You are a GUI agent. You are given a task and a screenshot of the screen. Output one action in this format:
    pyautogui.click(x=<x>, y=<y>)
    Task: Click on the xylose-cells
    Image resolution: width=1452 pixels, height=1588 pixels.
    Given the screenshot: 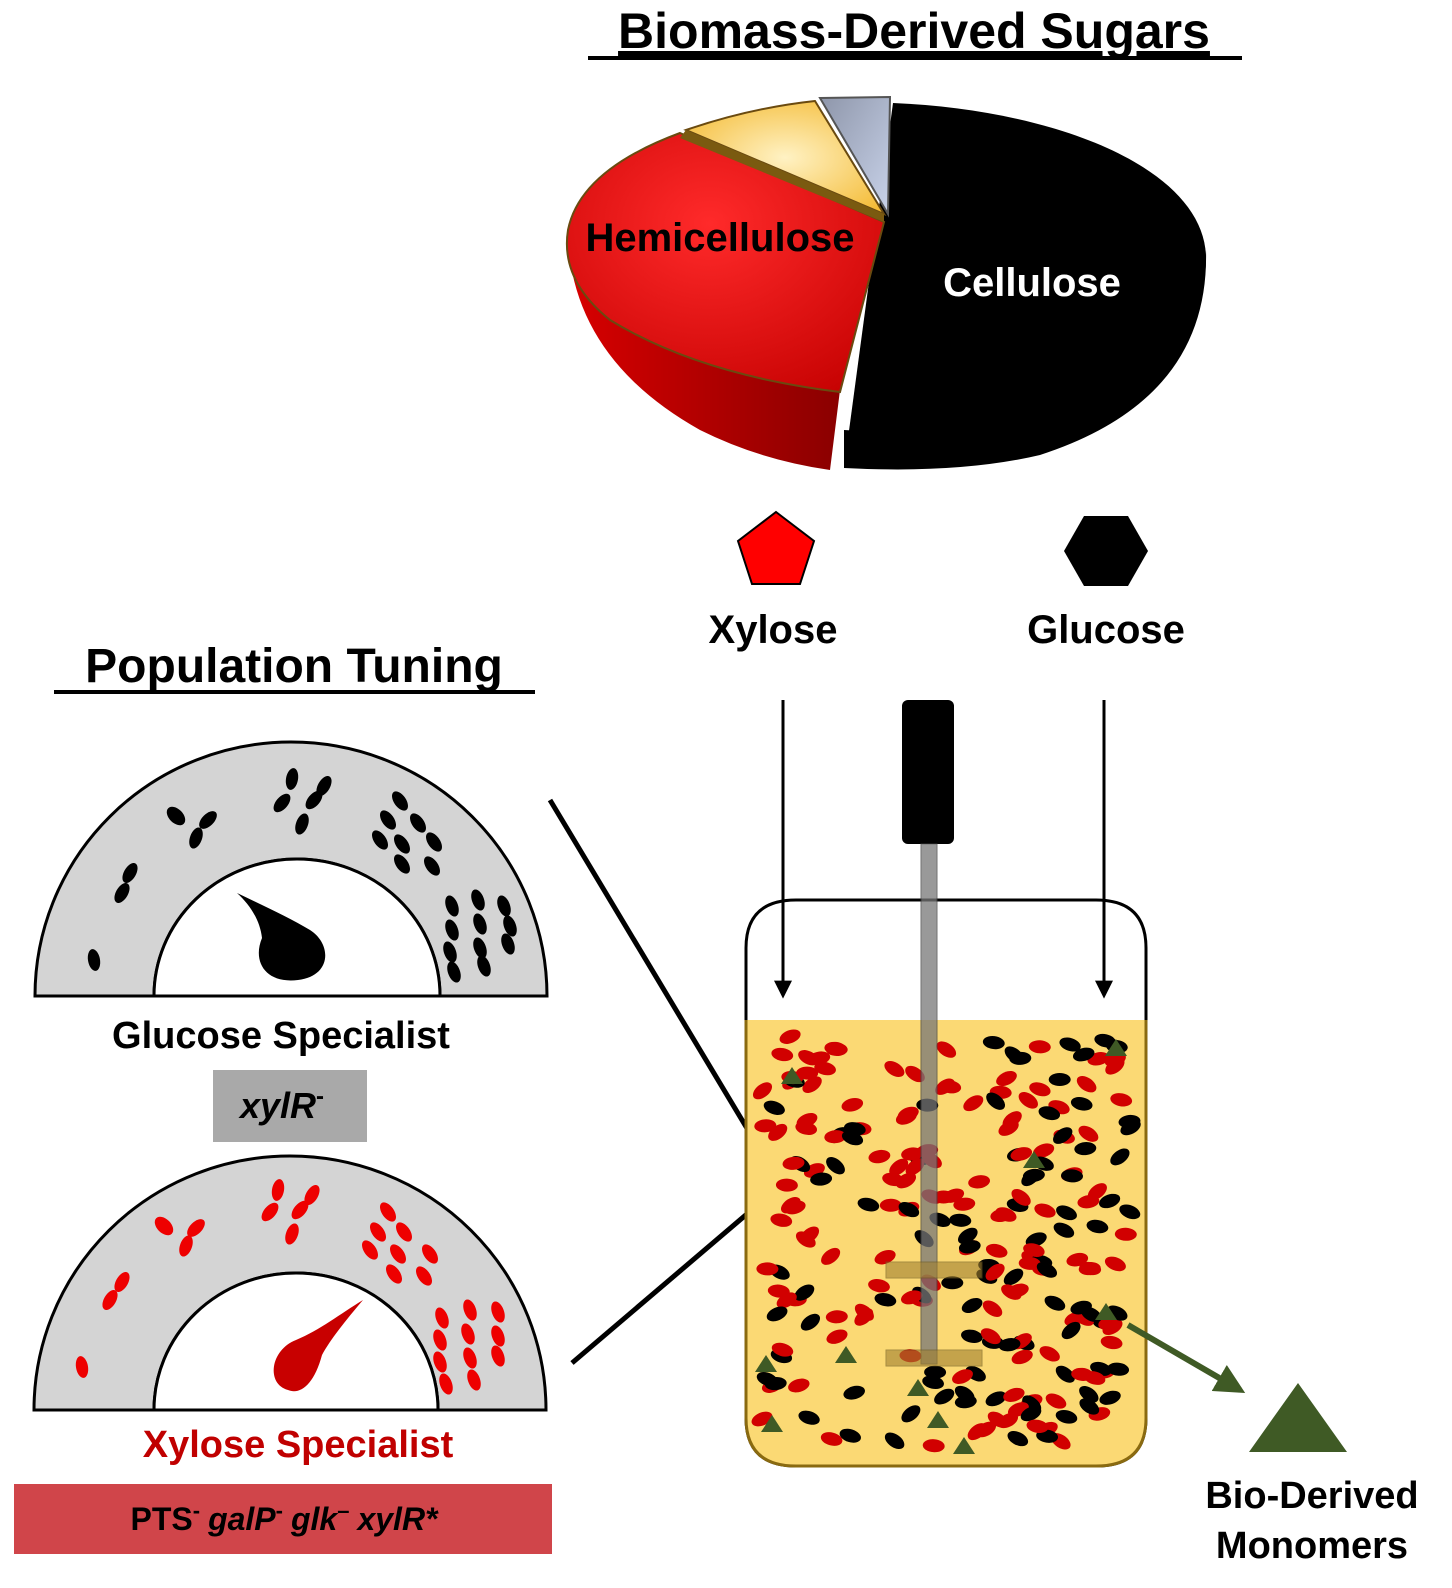 What is the action you would take?
    pyautogui.click(x=290, y=1287)
    